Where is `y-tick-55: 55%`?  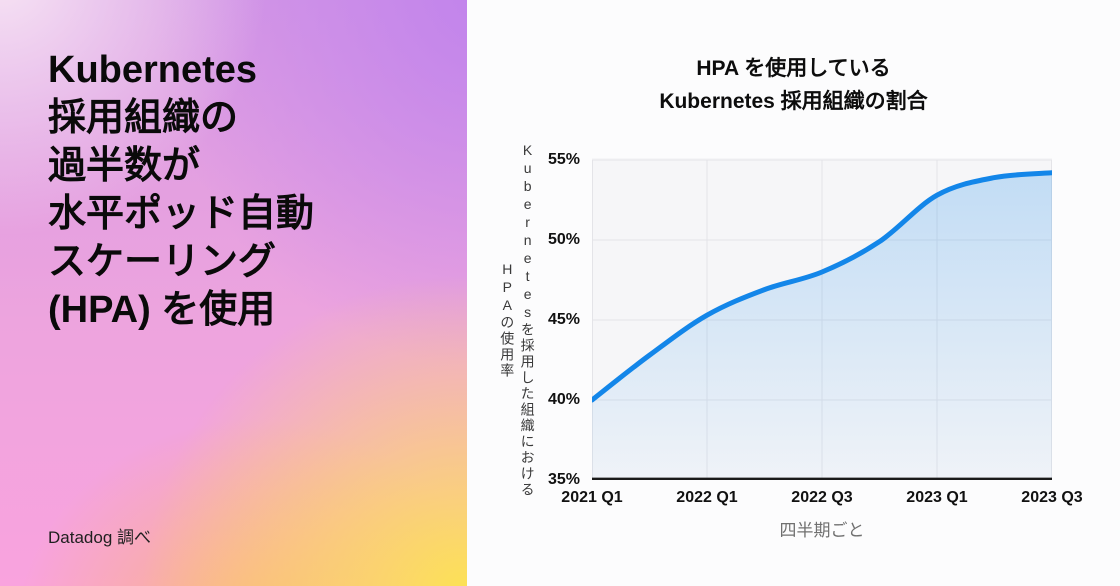
y-tick-55: 55% is located at coordinates (563, 159).